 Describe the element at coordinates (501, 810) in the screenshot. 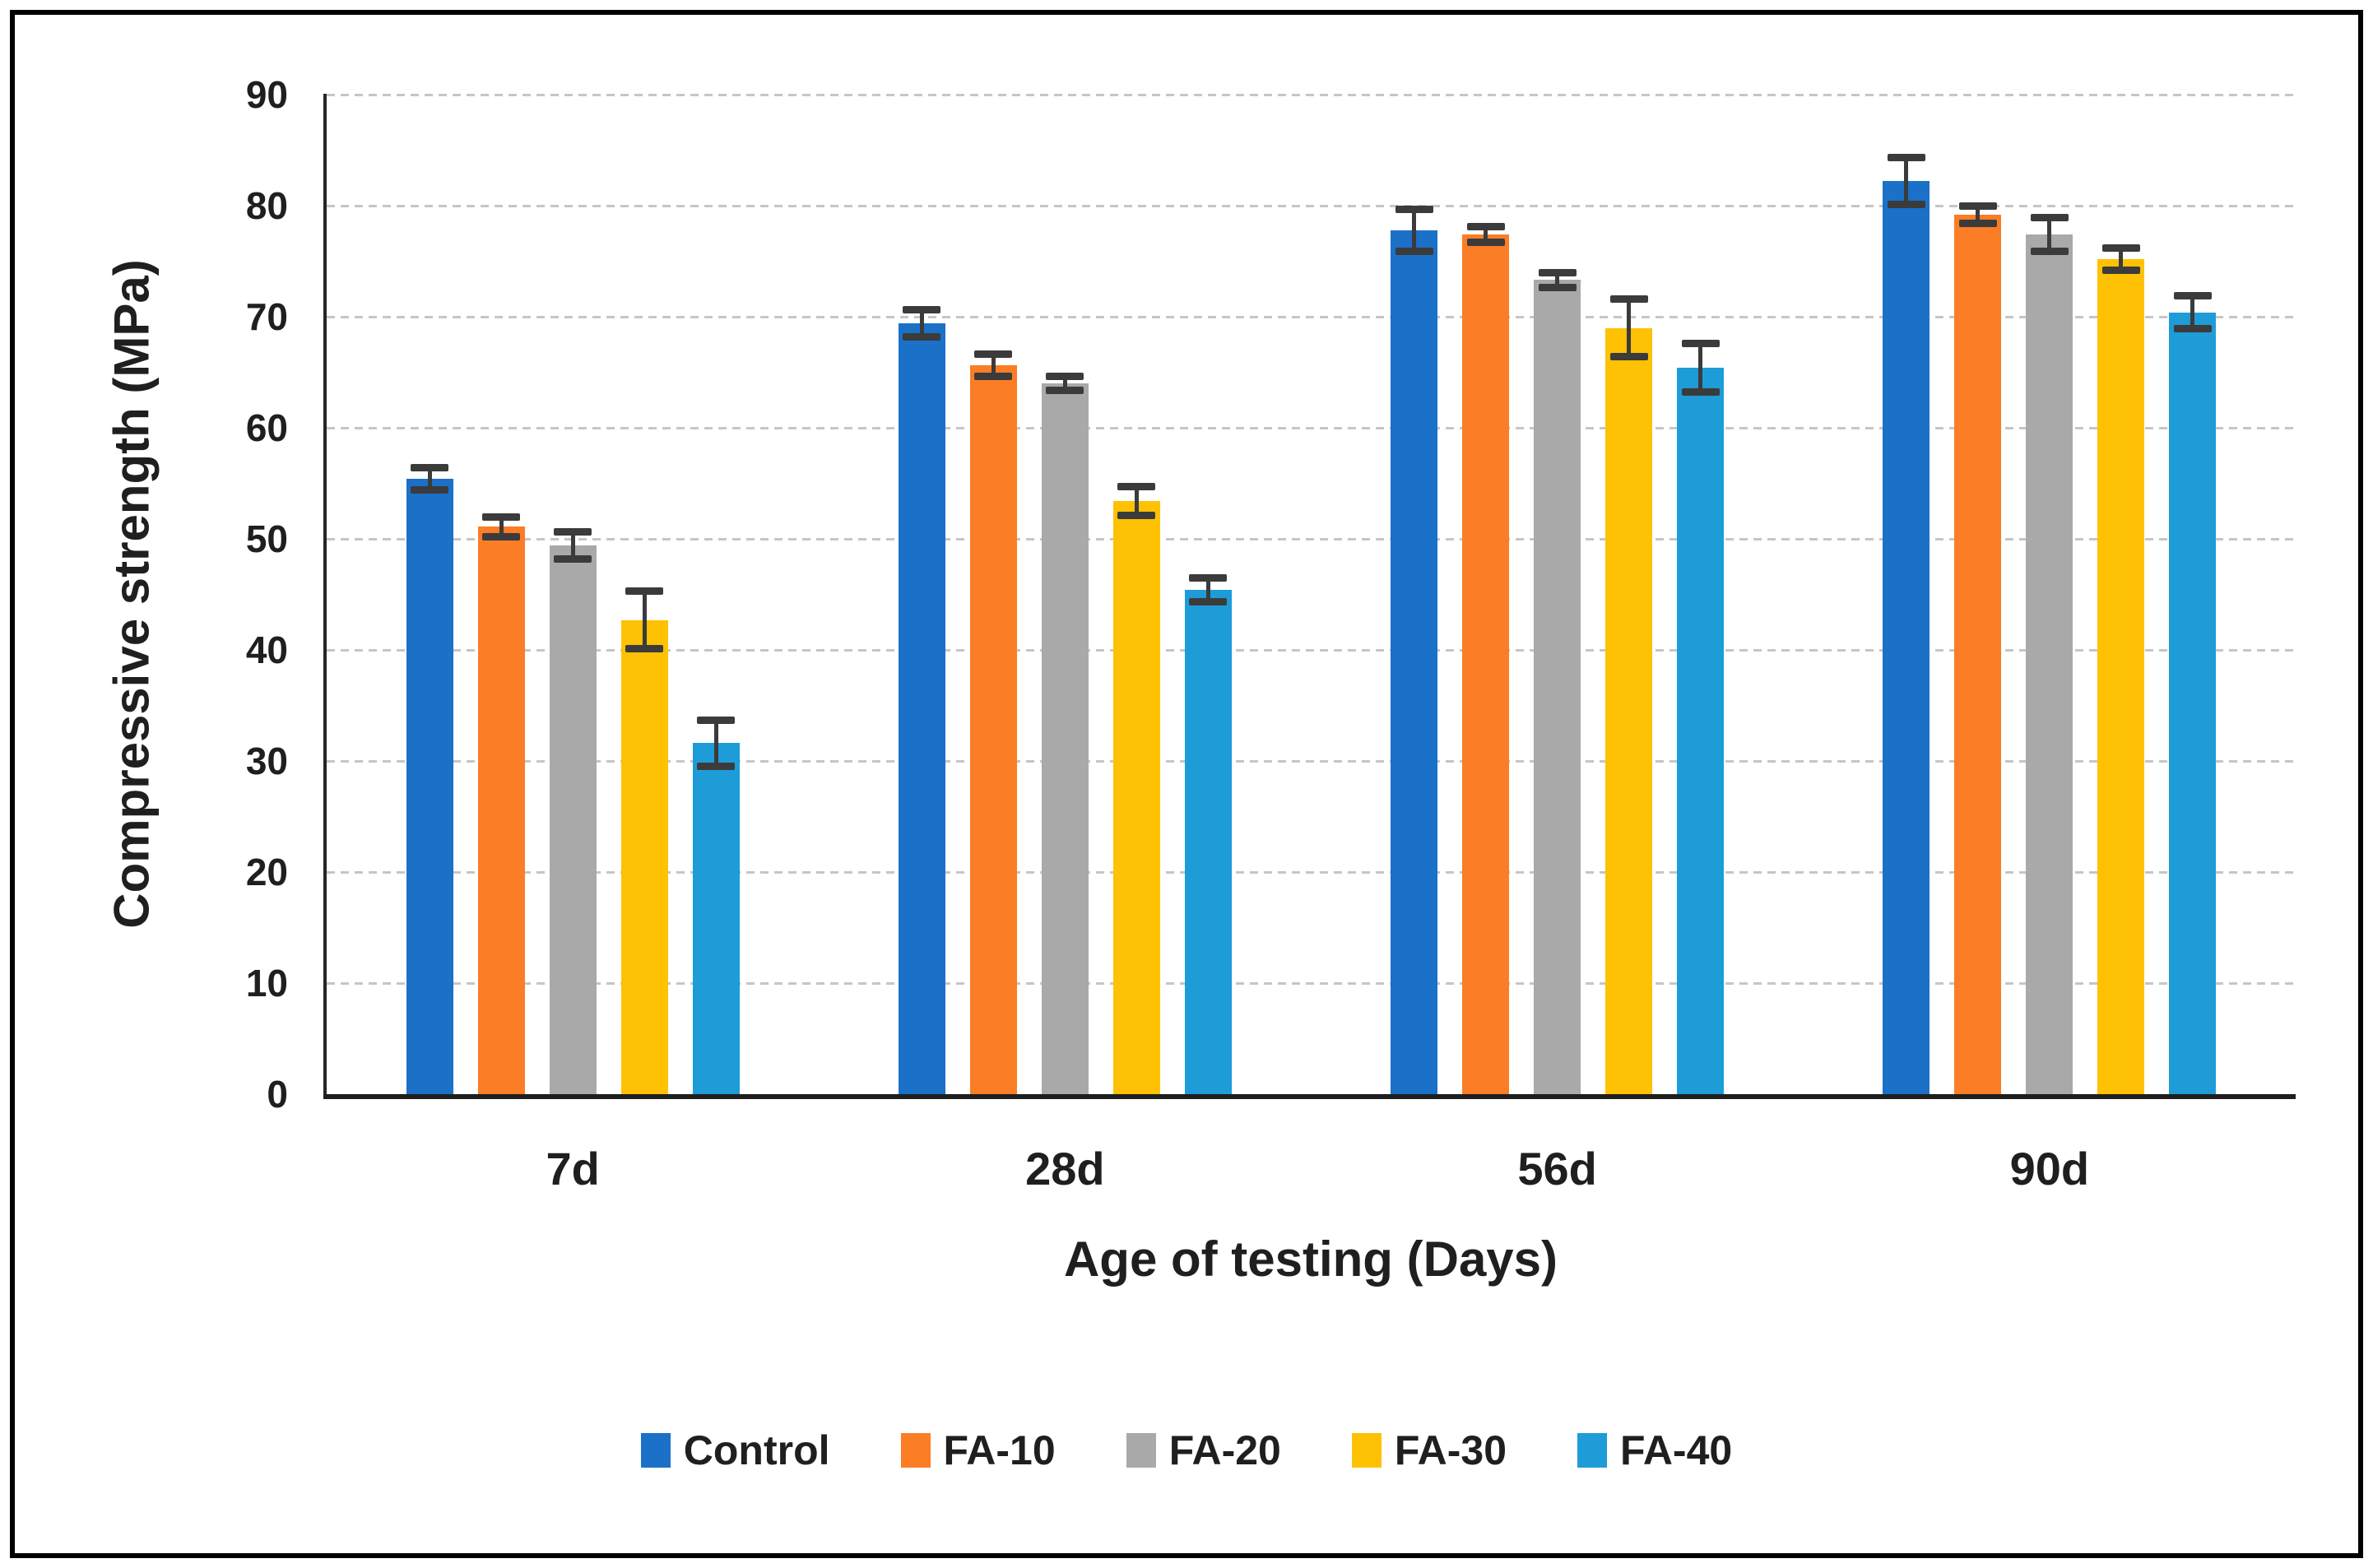

I see `bar-fa-10-7d` at that location.